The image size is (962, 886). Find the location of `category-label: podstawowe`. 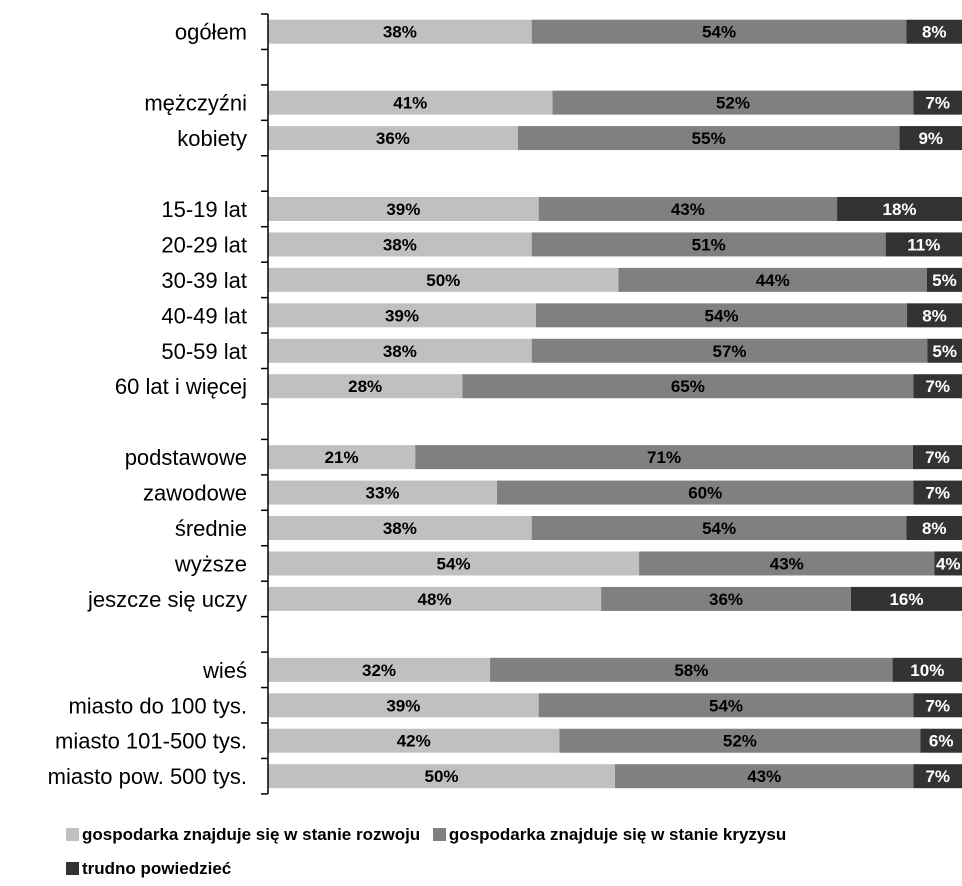

category-label: podstawowe is located at coordinates (186, 457).